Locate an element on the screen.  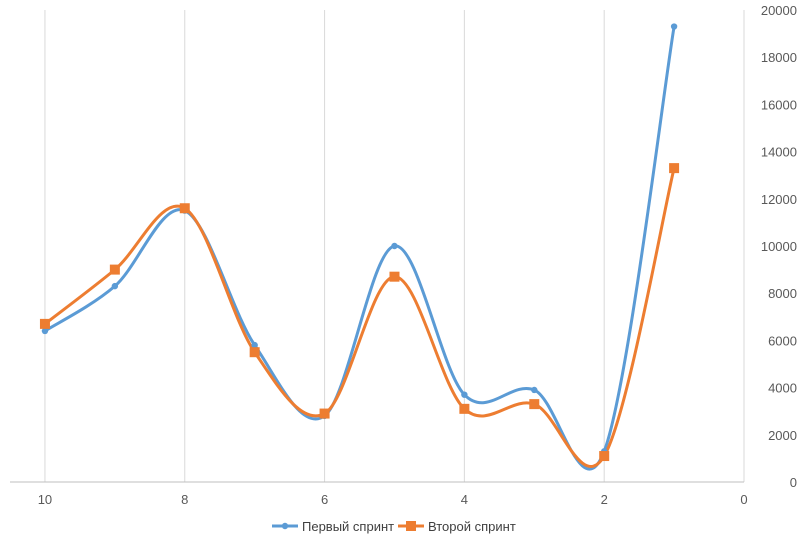
x-tick-label: 6 is located at coordinates (324, 499).